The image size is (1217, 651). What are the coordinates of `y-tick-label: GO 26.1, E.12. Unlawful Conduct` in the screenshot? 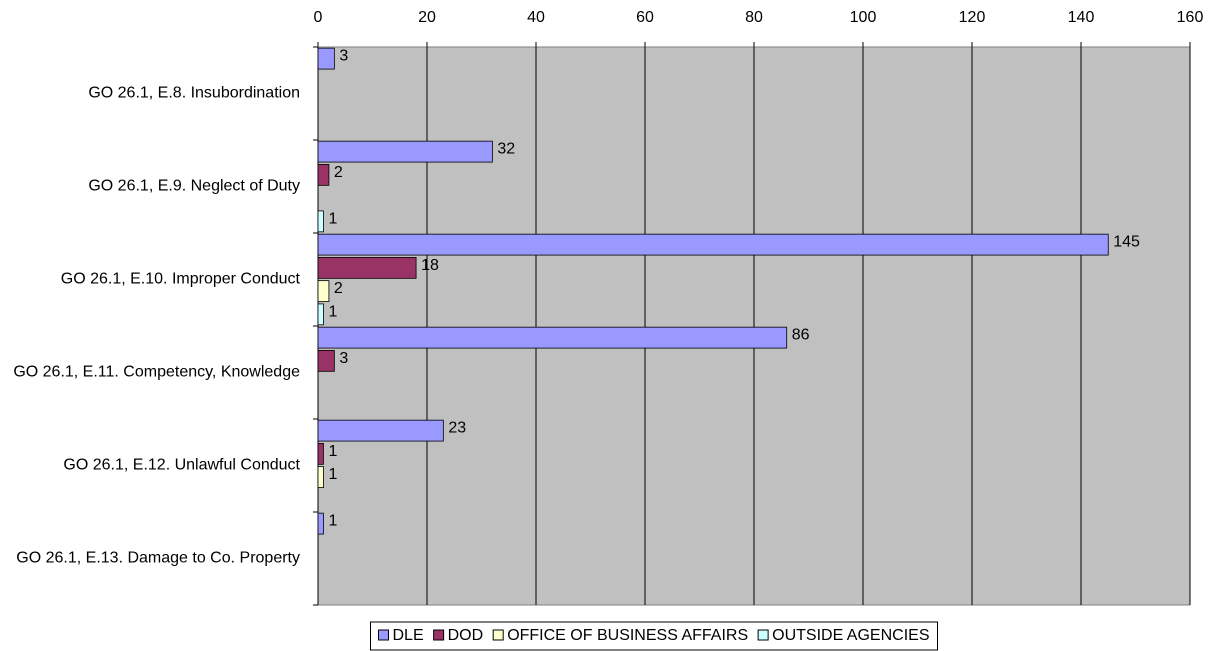 It's located at (181, 465).